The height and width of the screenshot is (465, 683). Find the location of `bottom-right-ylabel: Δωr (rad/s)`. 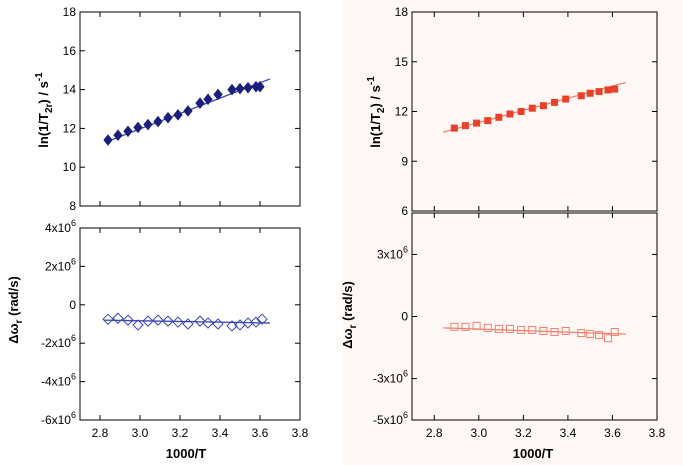

bottom-right-ylabel: Δωr (rad/s) is located at coordinates (349, 315).